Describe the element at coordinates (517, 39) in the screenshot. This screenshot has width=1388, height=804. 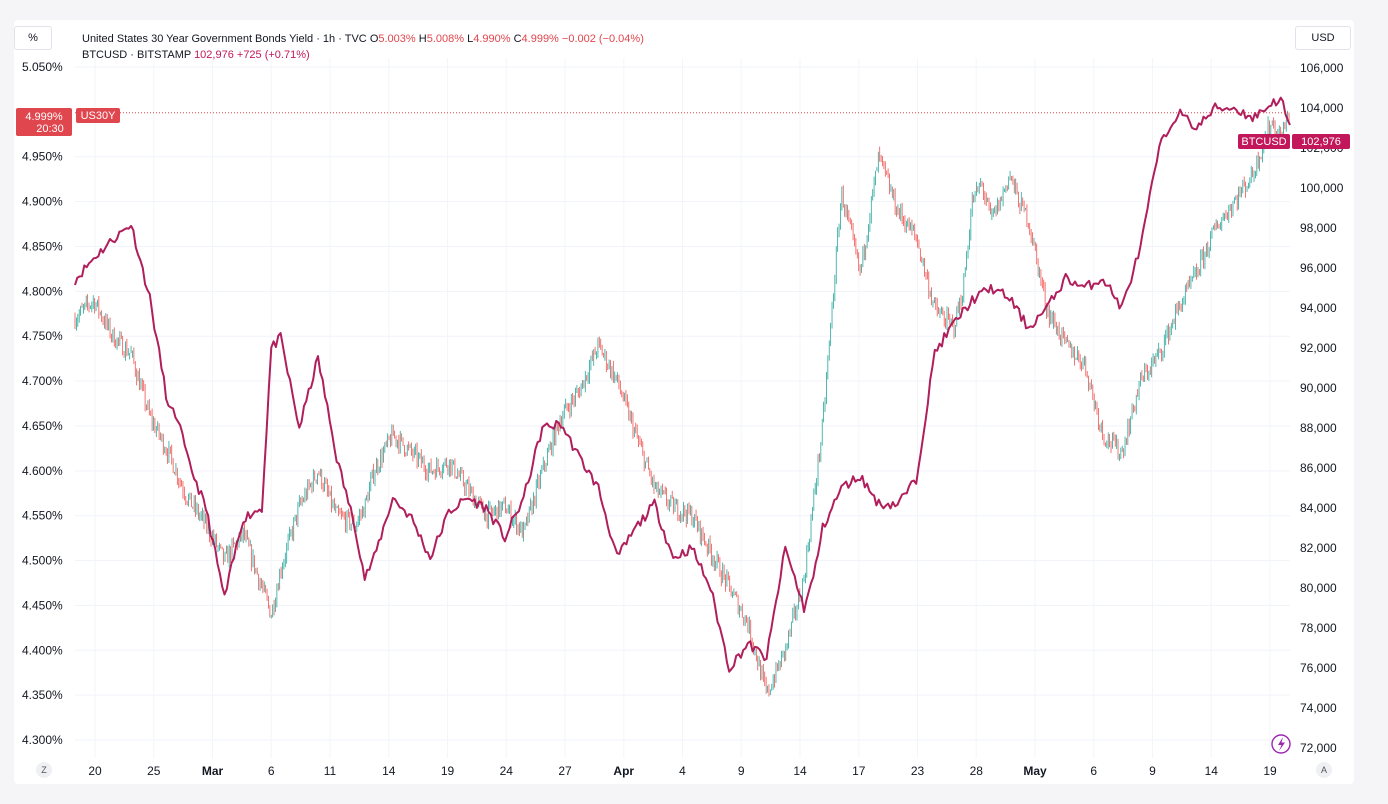
I see `legend-close-label: C` at that location.